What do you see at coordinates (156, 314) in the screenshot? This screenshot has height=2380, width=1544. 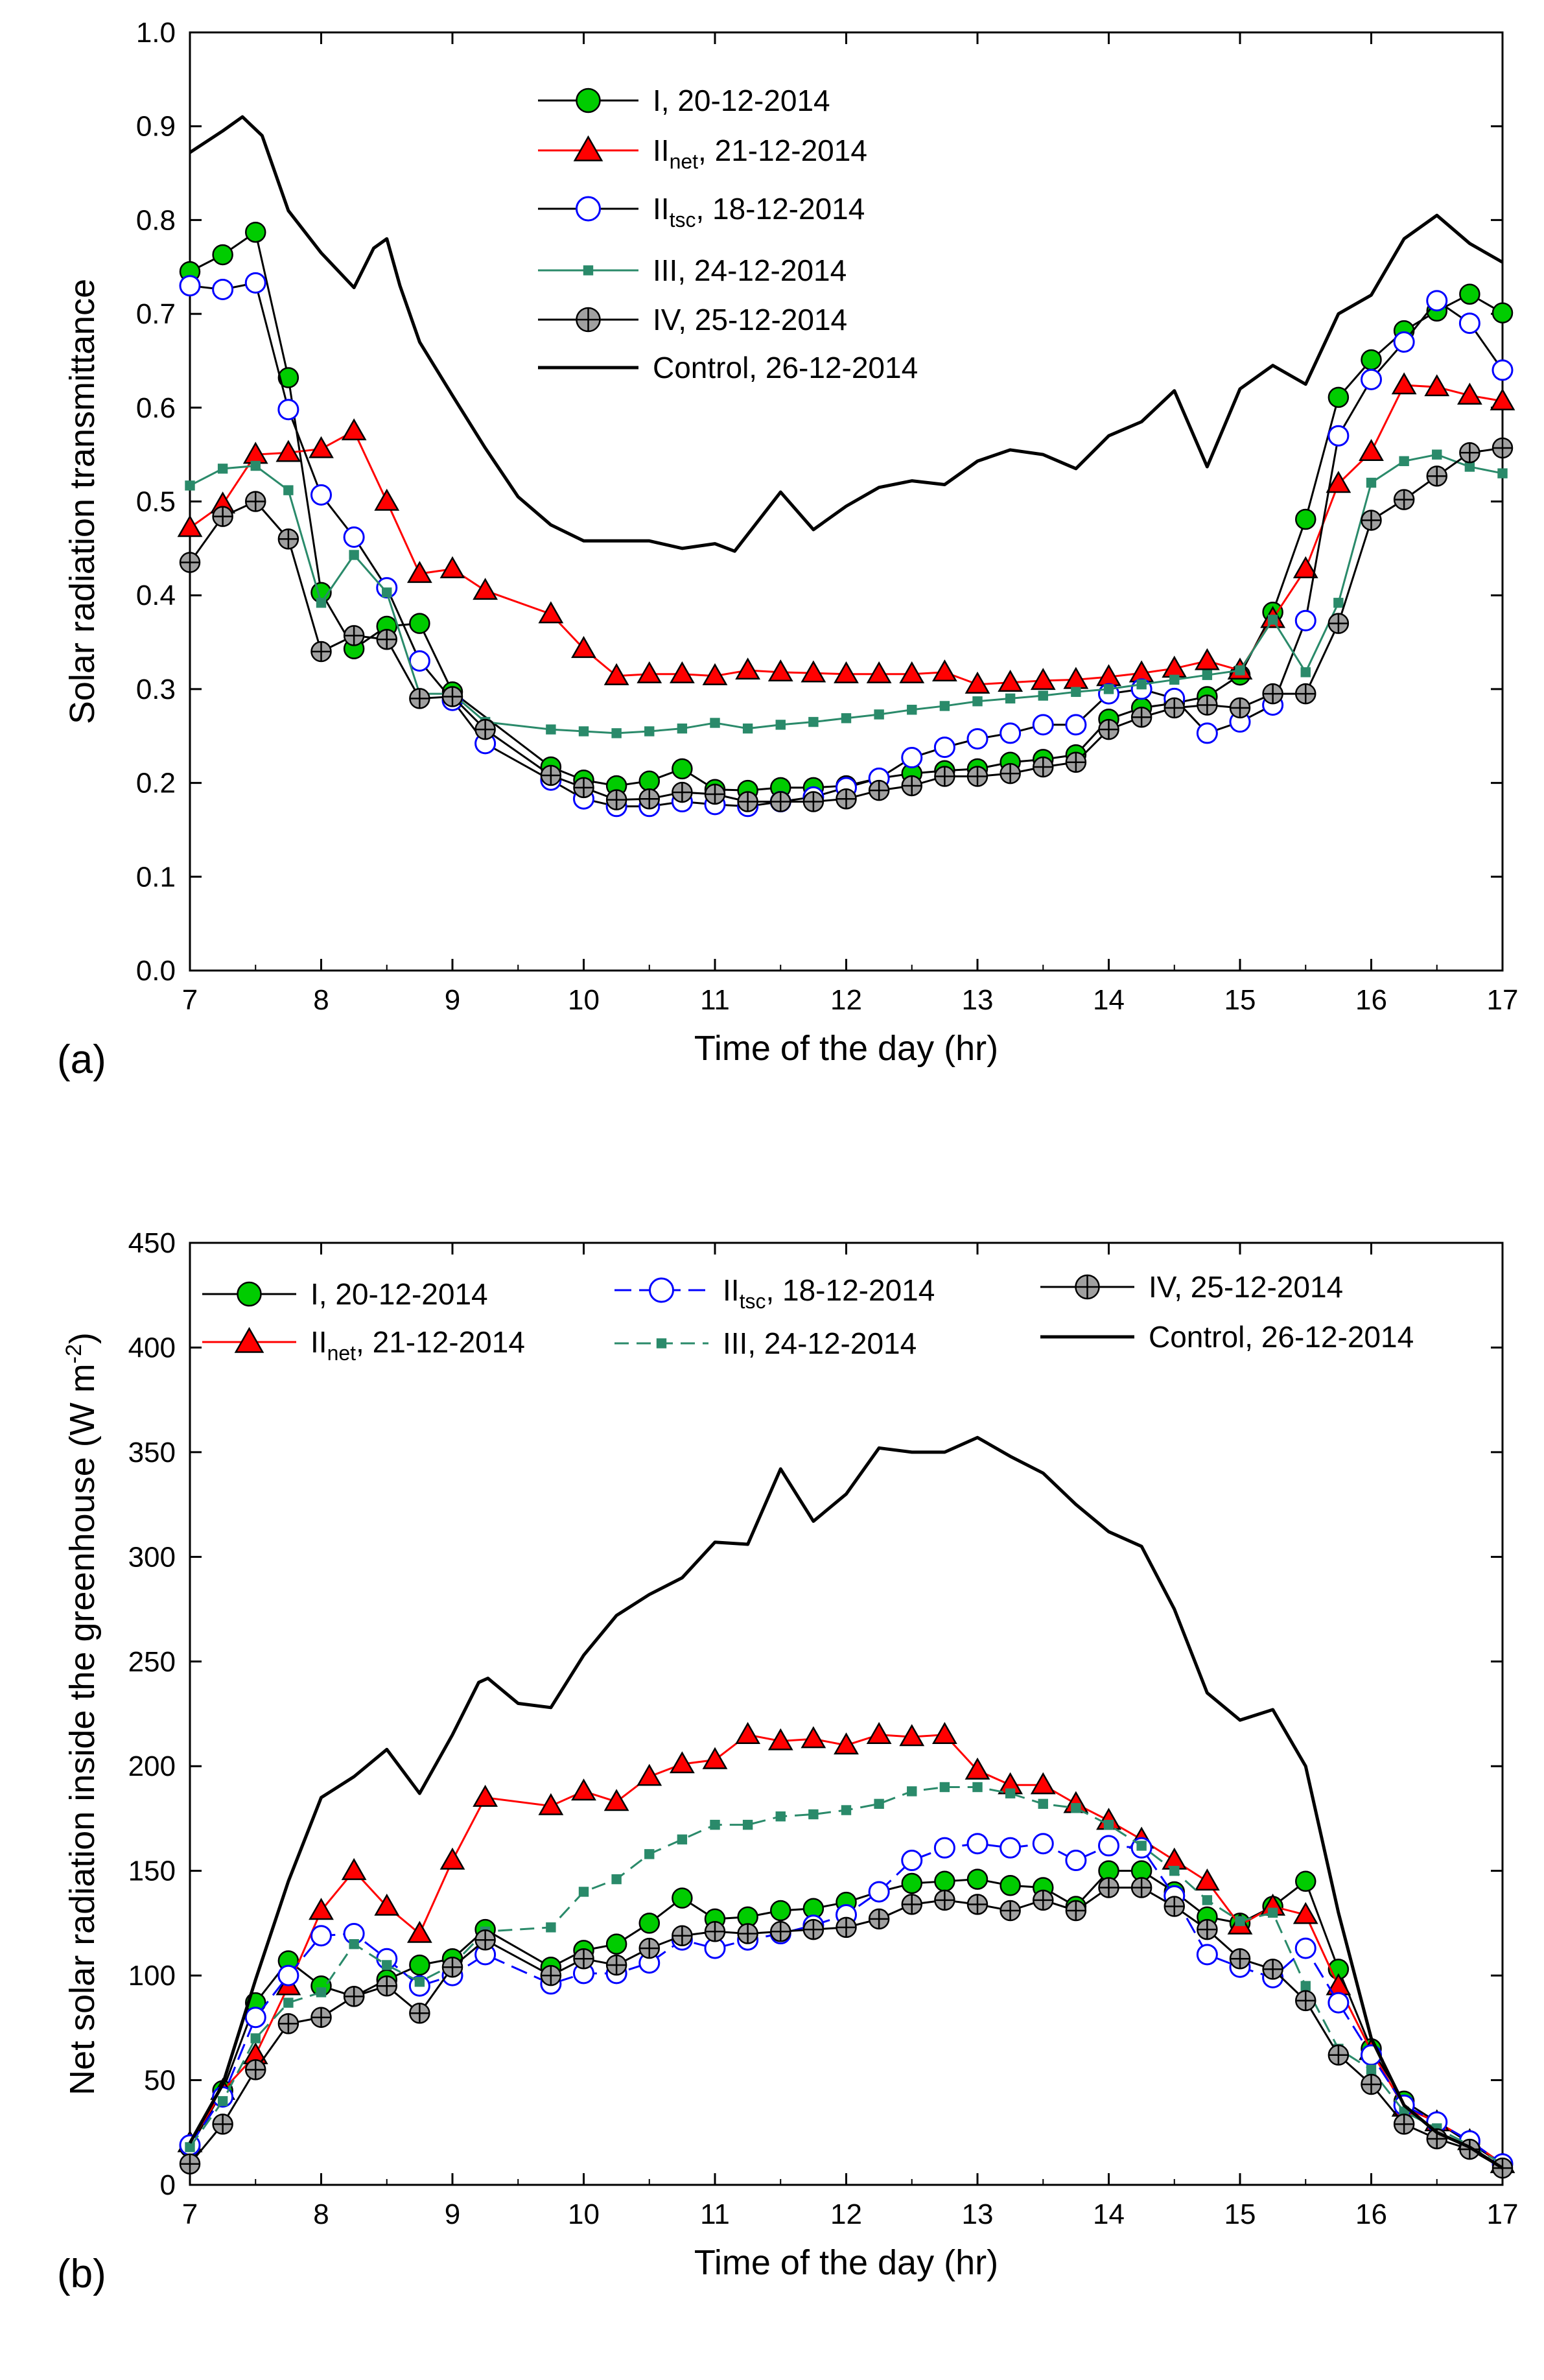 I see `y-tick-label: 0.7` at bounding box center [156, 314].